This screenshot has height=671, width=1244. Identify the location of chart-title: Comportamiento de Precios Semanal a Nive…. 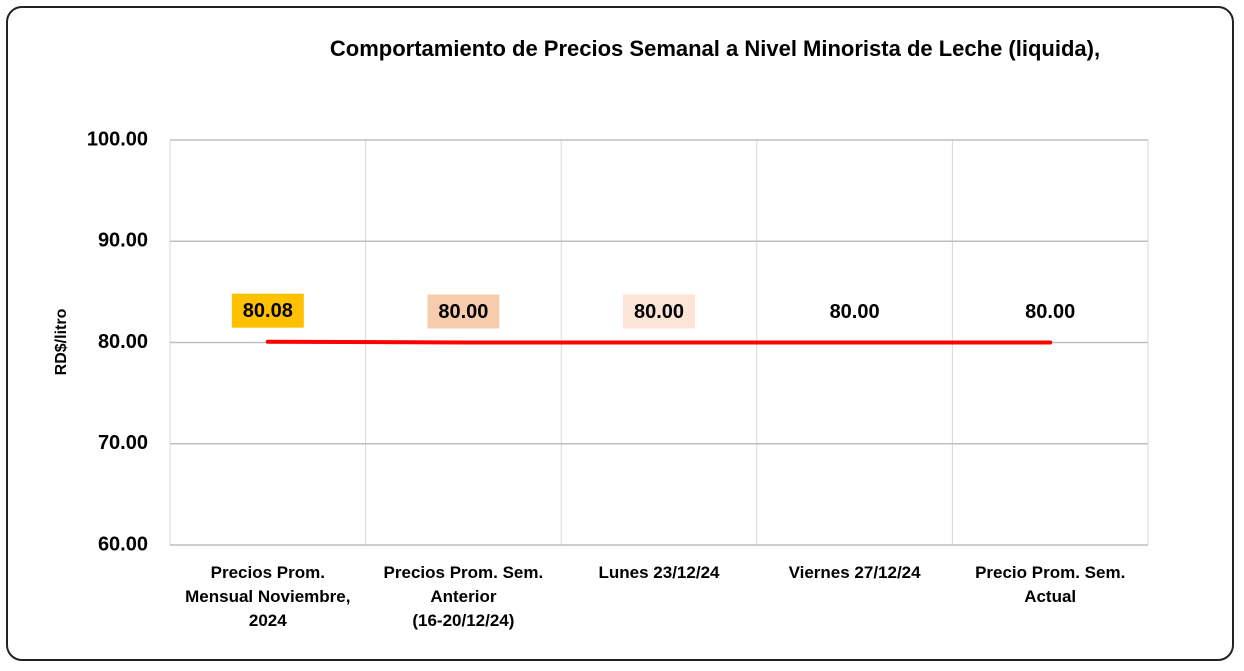
(715, 48).